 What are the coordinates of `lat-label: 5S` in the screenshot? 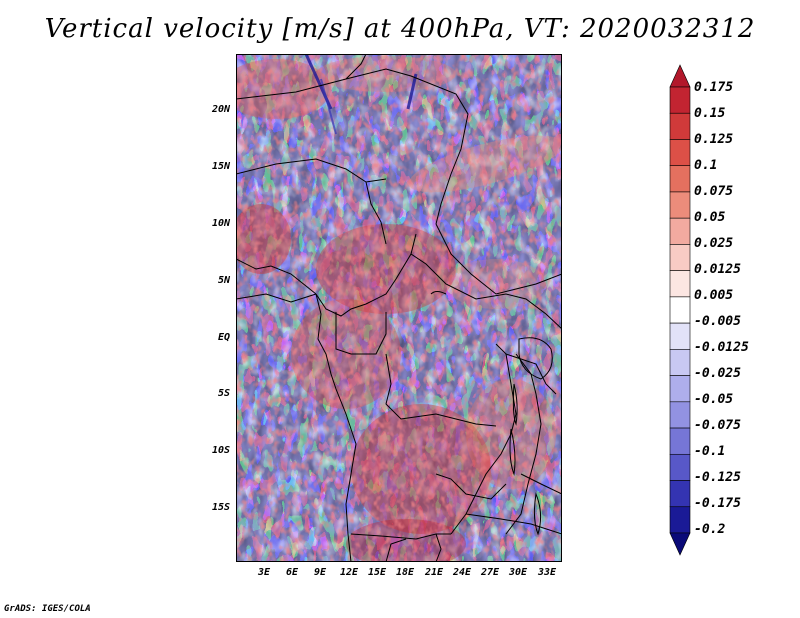 It's located at (223, 393).